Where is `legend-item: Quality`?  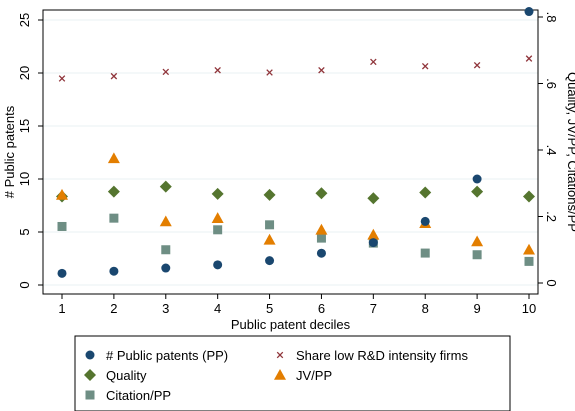
legend-item: Quality is located at coordinates (115, 375).